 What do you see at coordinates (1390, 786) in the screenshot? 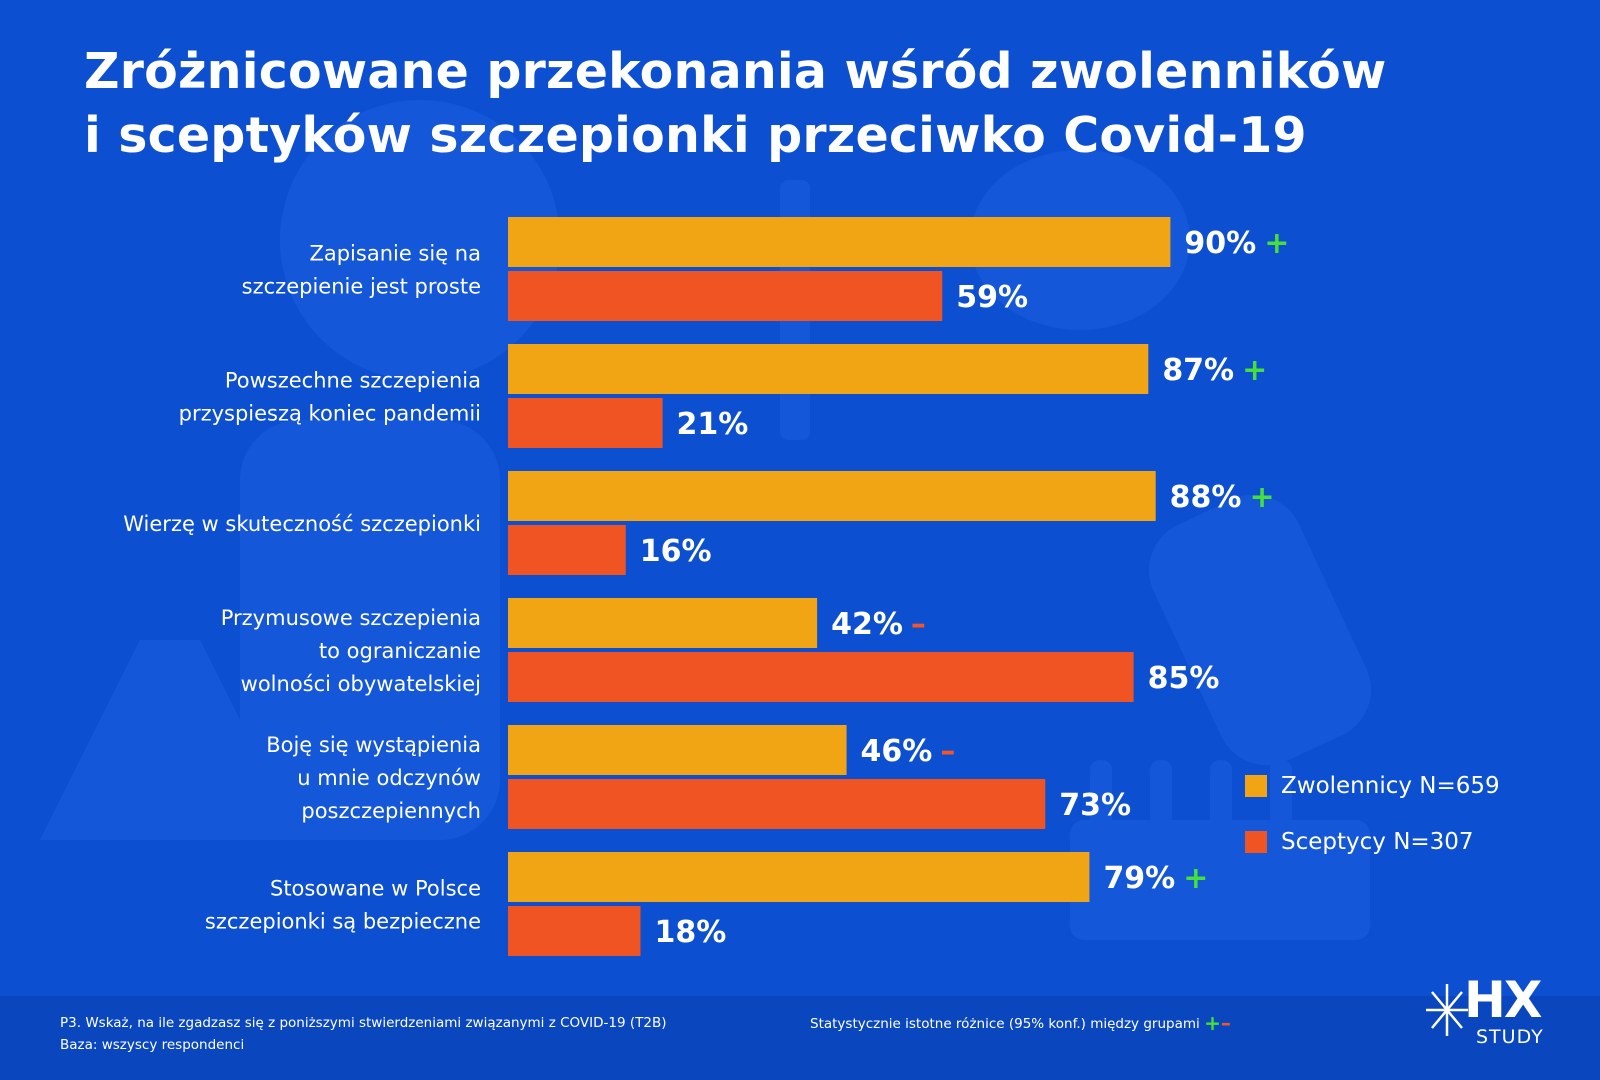
I see `legend-label-zwolennicy: Zwolennicy N=659` at bounding box center [1390, 786].